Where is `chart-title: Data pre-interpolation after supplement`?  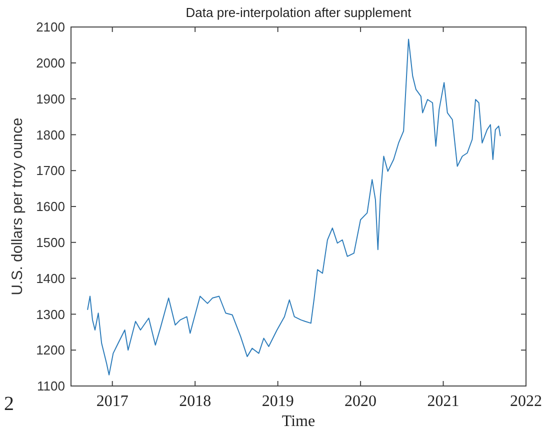
chart-title: Data pre-interpolation after supplement is located at coordinates (299, 12).